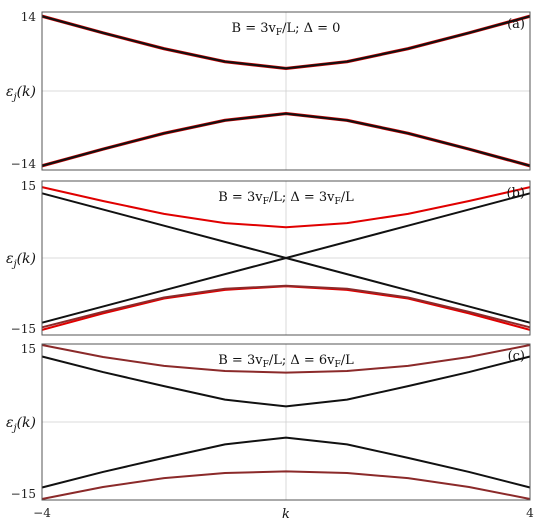  Describe the element at coordinates (530, 513) in the screenshot. I see `x-tick-label-right: 4` at that location.